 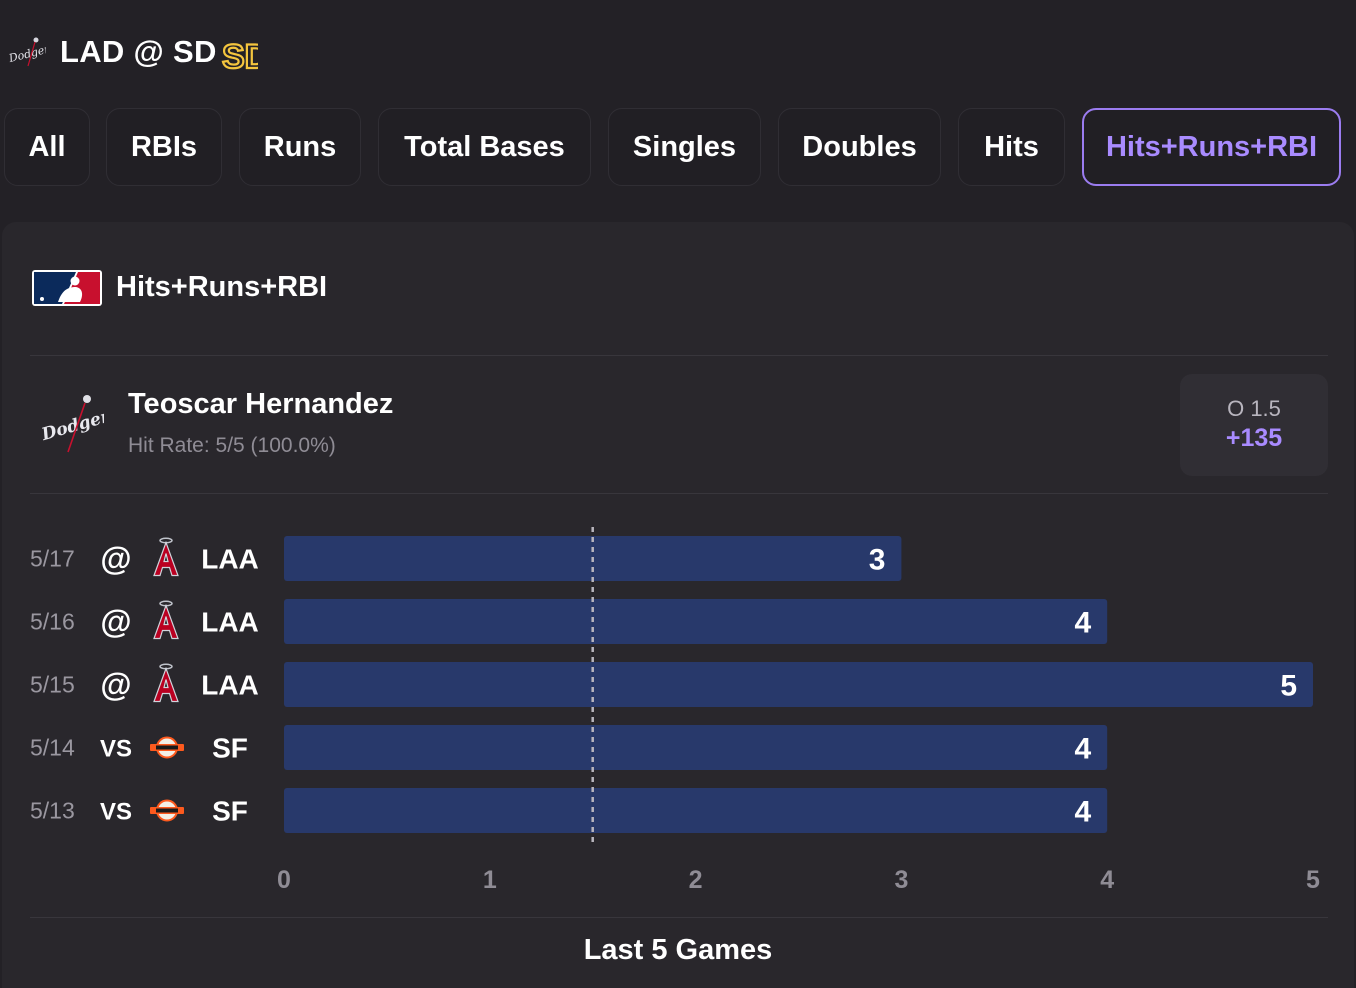 What do you see at coordinates (901, 880) in the screenshot?
I see `x-tick-label: 3` at bounding box center [901, 880].